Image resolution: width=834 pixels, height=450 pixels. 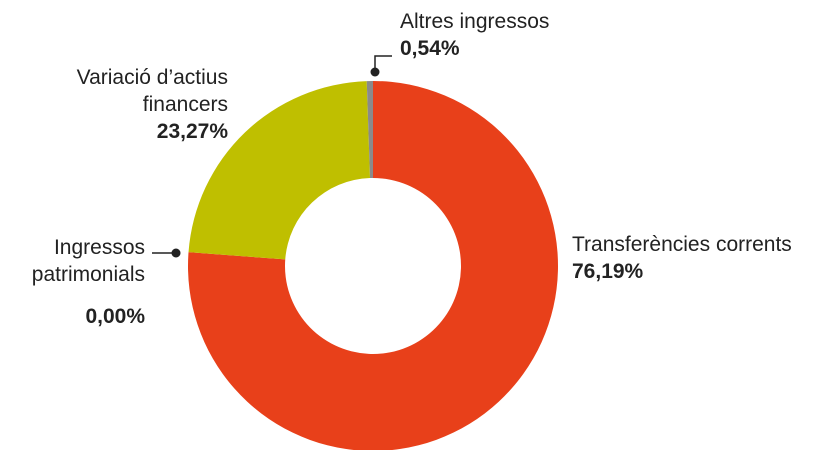 What do you see at coordinates (475, 21) in the screenshot?
I see `slice-name: Altres ingressos` at bounding box center [475, 21].